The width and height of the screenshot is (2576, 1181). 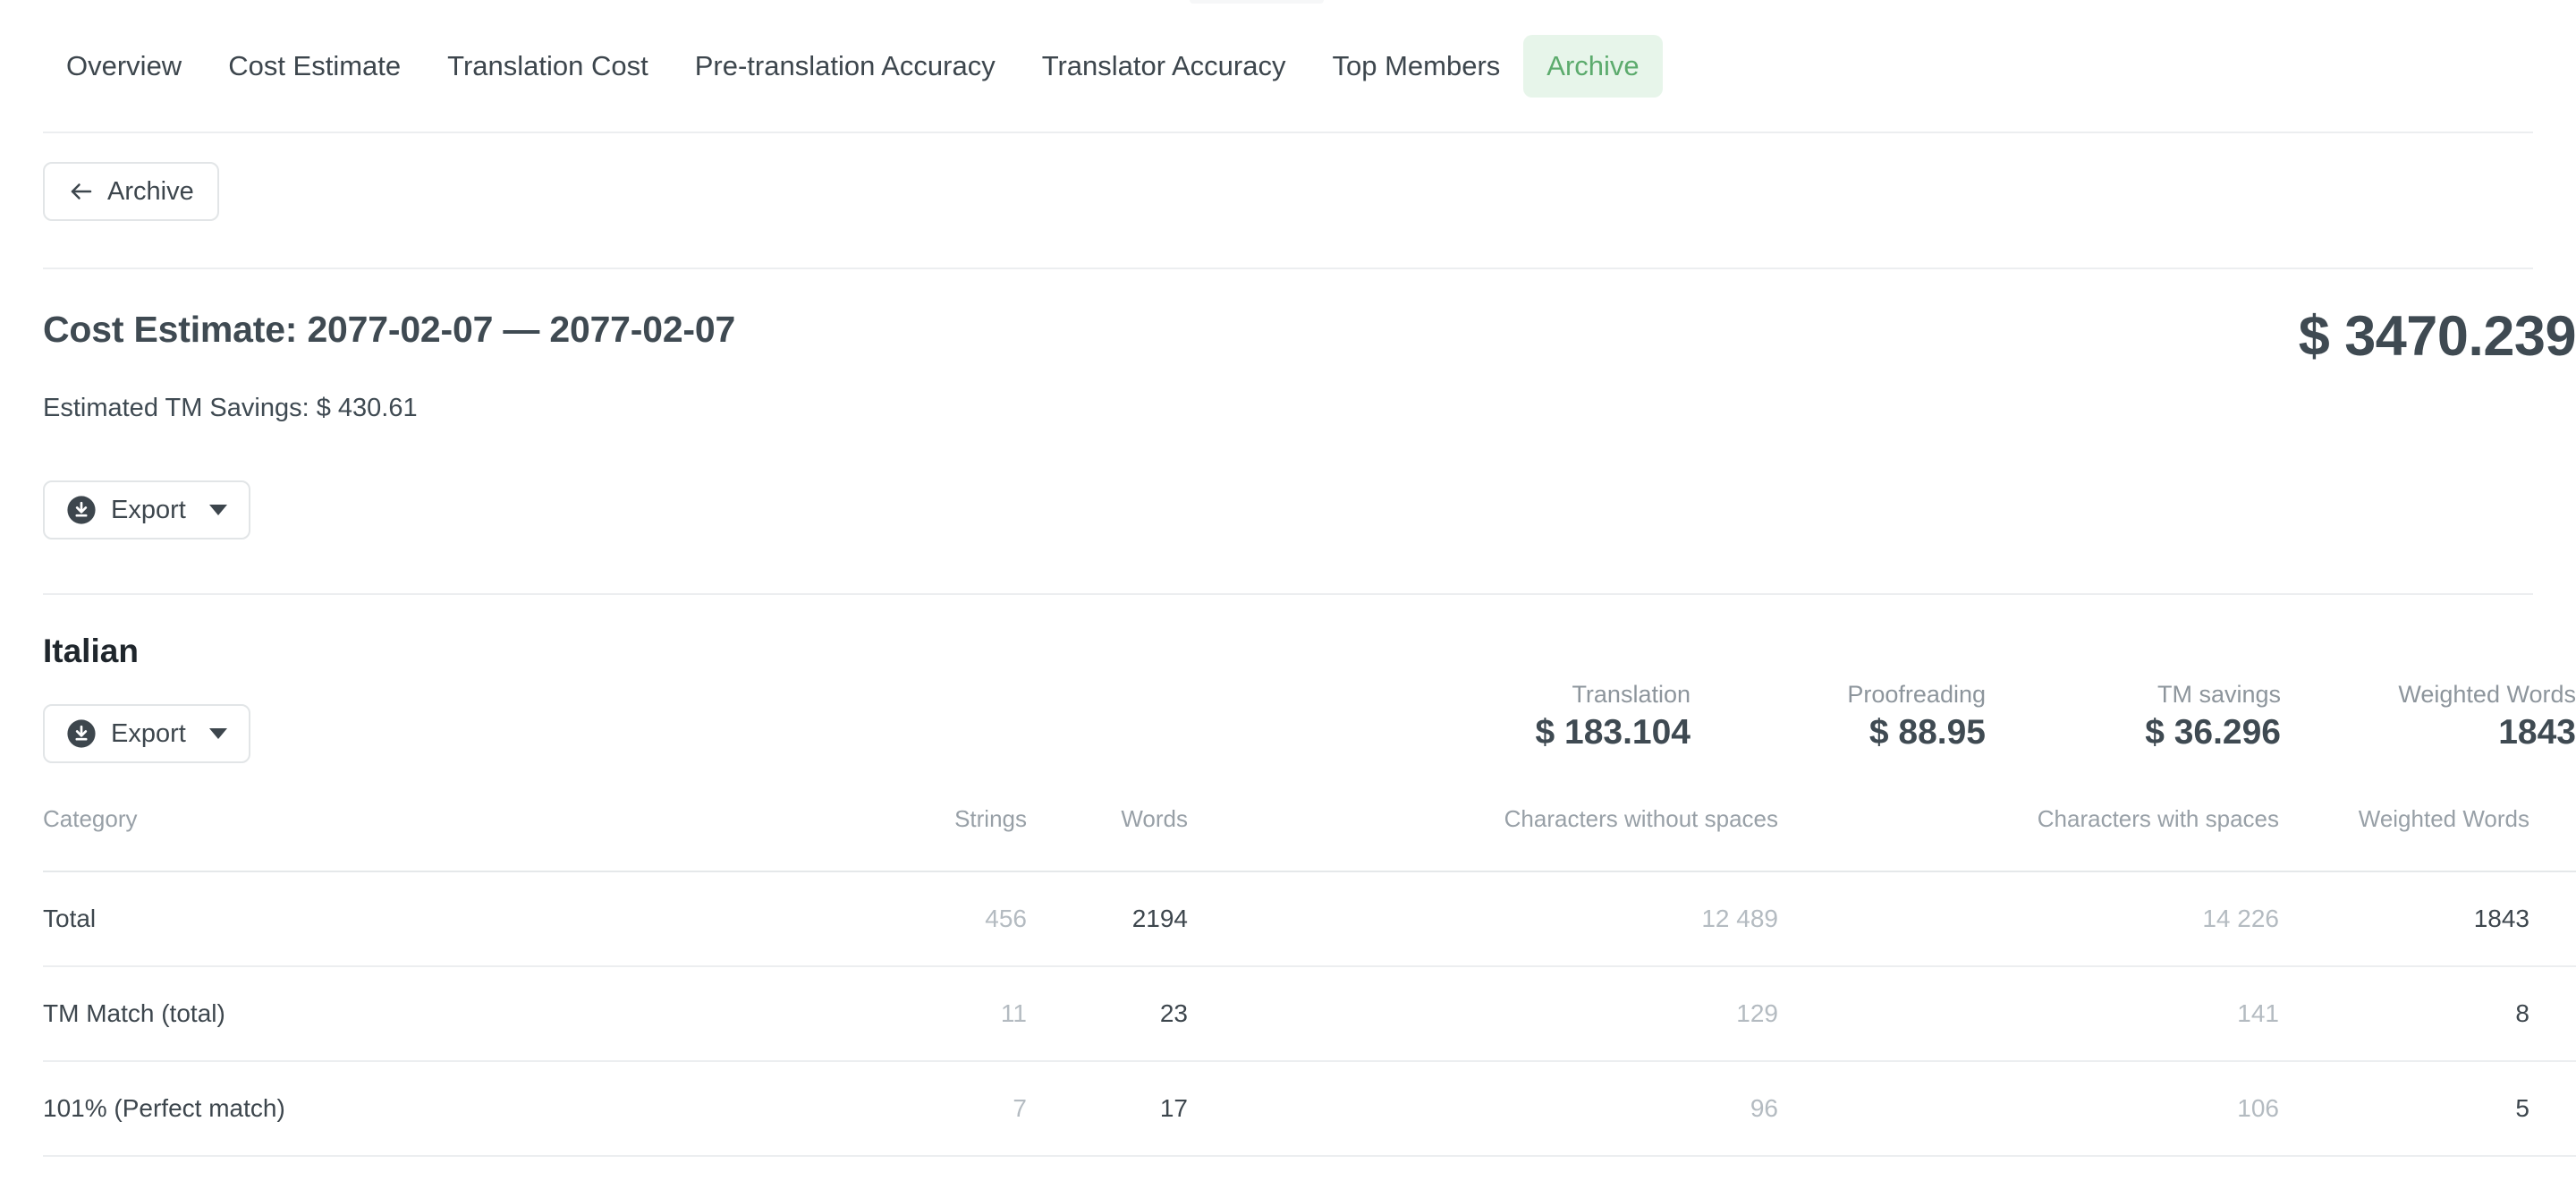 What do you see at coordinates (2028, 1108) in the screenshot?
I see `cell-chars-with-spaces: 106` at bounding box center [2028, 1108].